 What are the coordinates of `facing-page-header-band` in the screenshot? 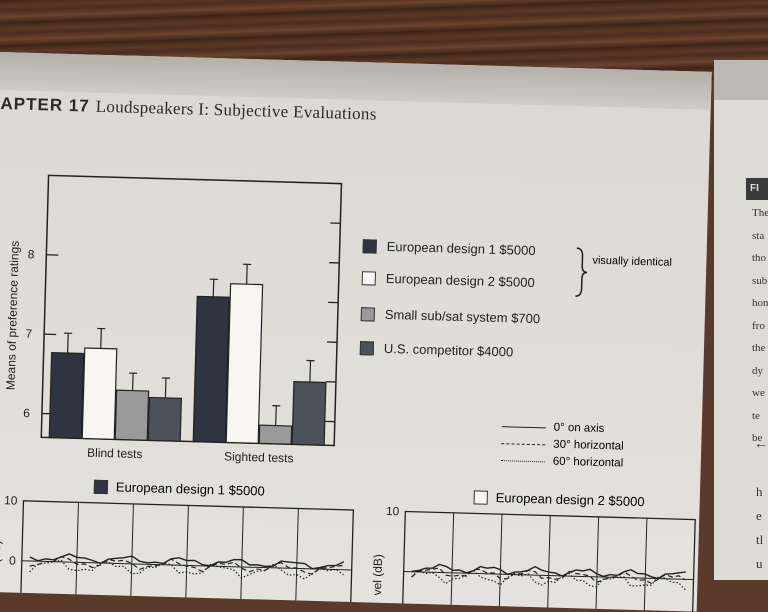 It's located at (741, 80).